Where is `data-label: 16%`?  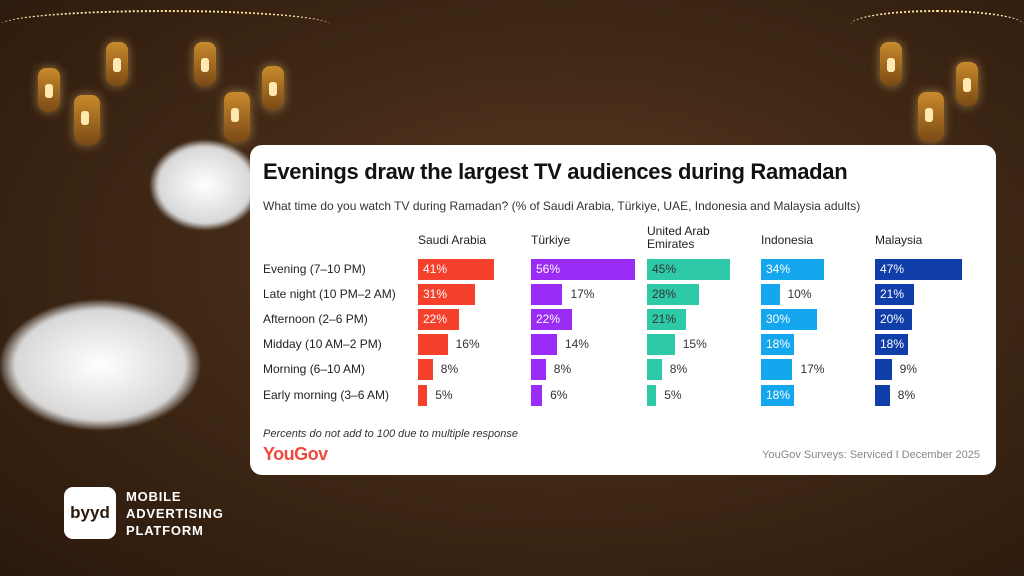 data-label: 16% is located at coordinates (467, 344).